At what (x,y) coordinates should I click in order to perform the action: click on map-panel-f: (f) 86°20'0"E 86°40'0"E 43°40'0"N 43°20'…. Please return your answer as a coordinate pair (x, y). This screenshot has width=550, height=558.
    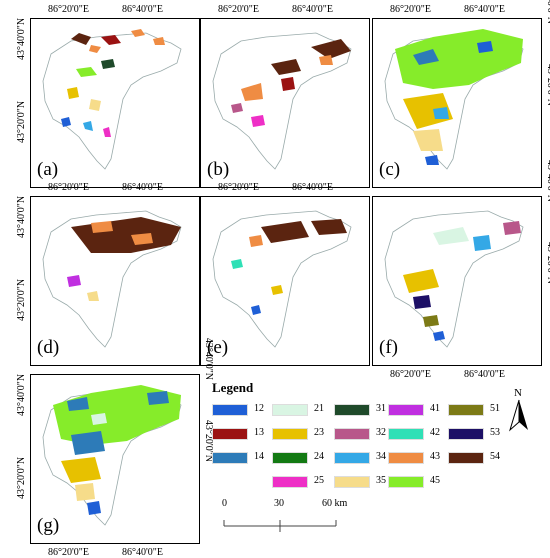
    Looking at the image, I should click on (461, 270).